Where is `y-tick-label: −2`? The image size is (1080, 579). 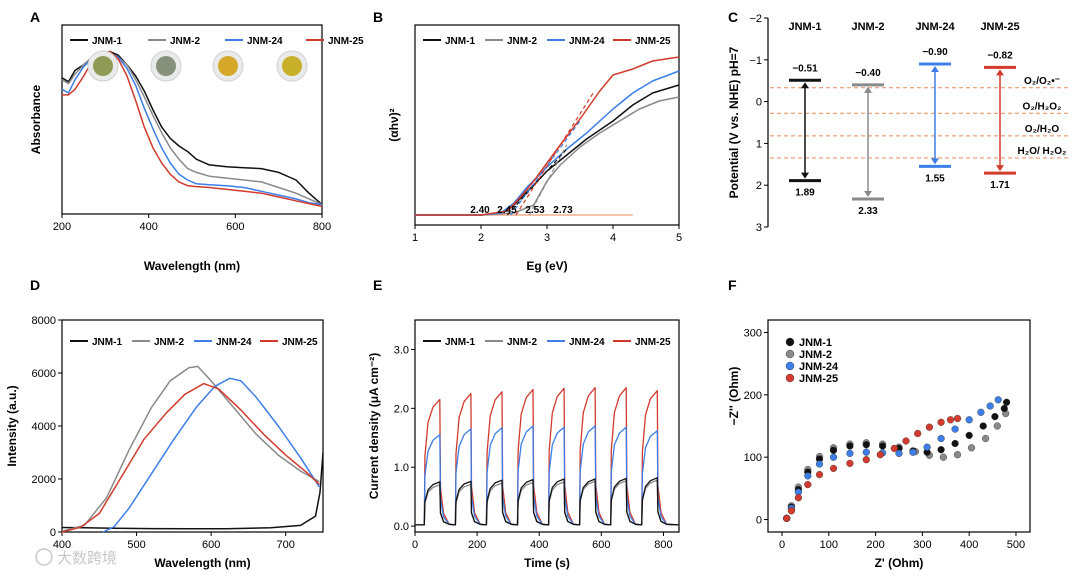
y-tick-label: −2 is located at coordinates (755, 19).